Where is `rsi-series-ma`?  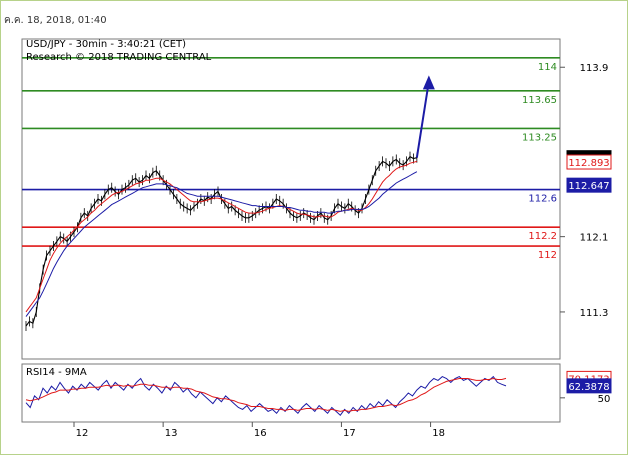 rsi-series-ma is located at coordinates (266, 394).